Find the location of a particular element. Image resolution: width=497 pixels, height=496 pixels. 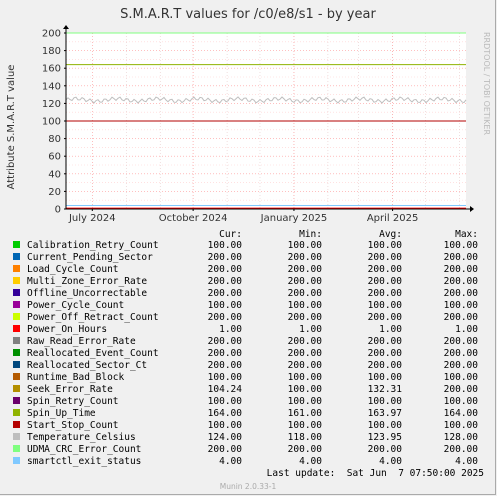

legend-series-name: Current_Pending_Sector is located at coordinates (90, 257).